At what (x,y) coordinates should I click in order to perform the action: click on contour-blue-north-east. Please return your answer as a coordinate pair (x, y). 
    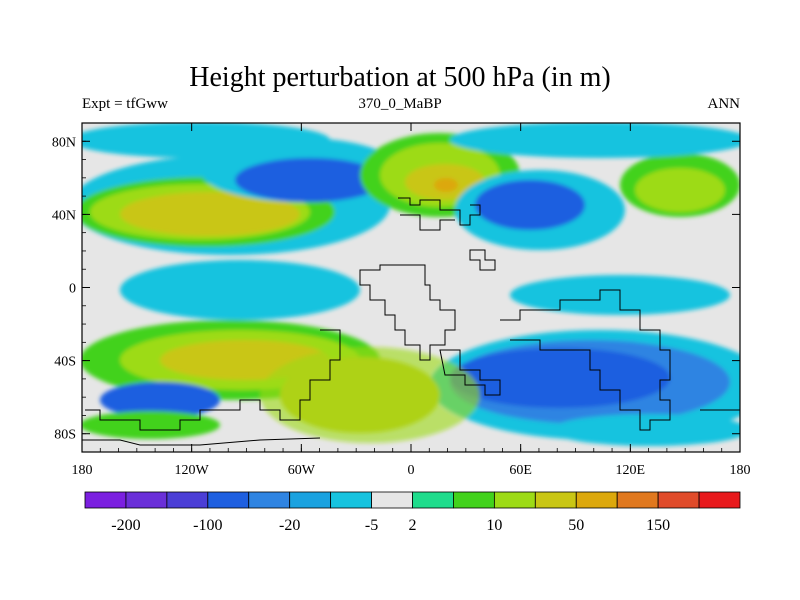
    Looking at the image, I should click on (530, 205).